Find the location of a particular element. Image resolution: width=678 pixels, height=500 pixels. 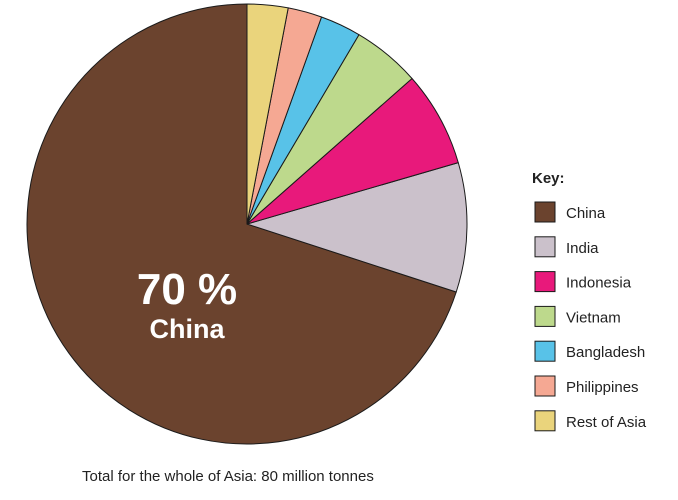

legend-swatch-philippines is located at coordinates (545, 386).